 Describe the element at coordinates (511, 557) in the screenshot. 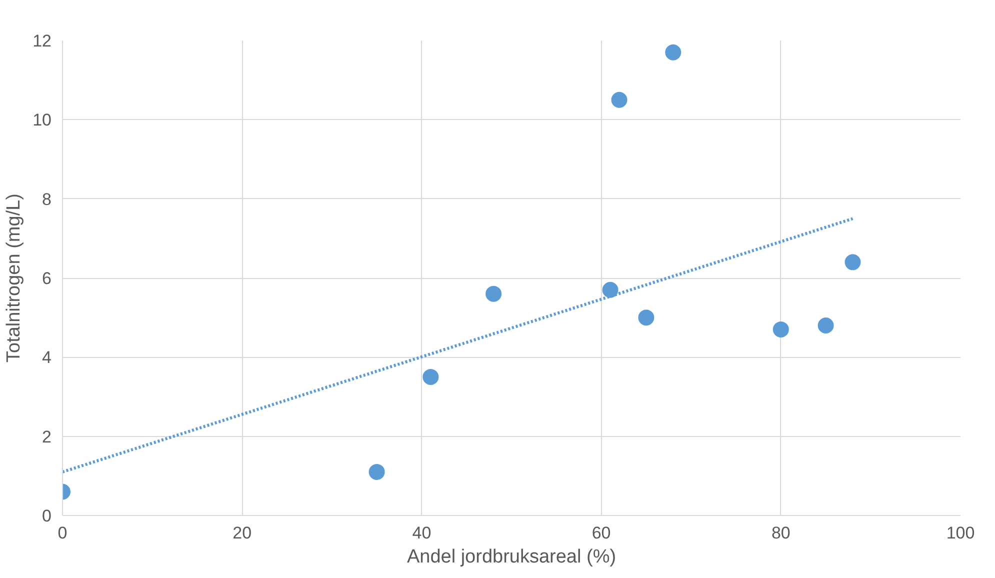

I see `x-axis-title: Andel jordbruksareal (%)` at that location.